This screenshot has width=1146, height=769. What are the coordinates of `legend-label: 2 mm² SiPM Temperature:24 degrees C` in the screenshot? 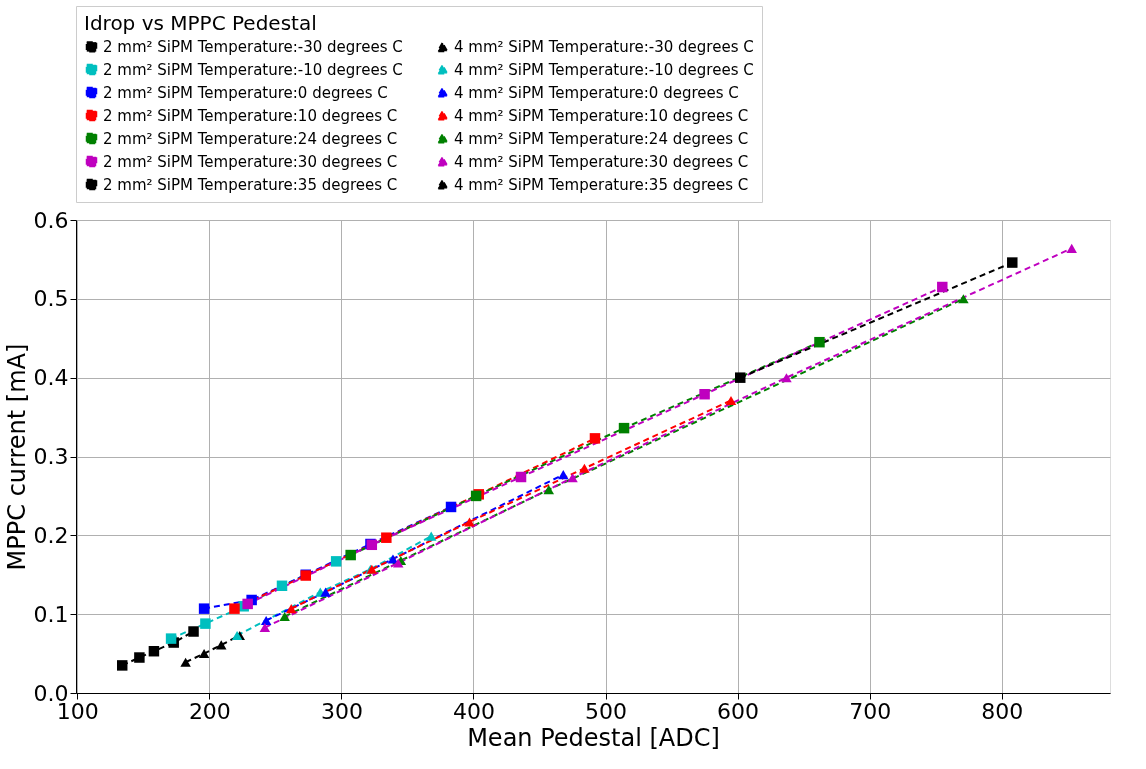 It's located at (250, 138).